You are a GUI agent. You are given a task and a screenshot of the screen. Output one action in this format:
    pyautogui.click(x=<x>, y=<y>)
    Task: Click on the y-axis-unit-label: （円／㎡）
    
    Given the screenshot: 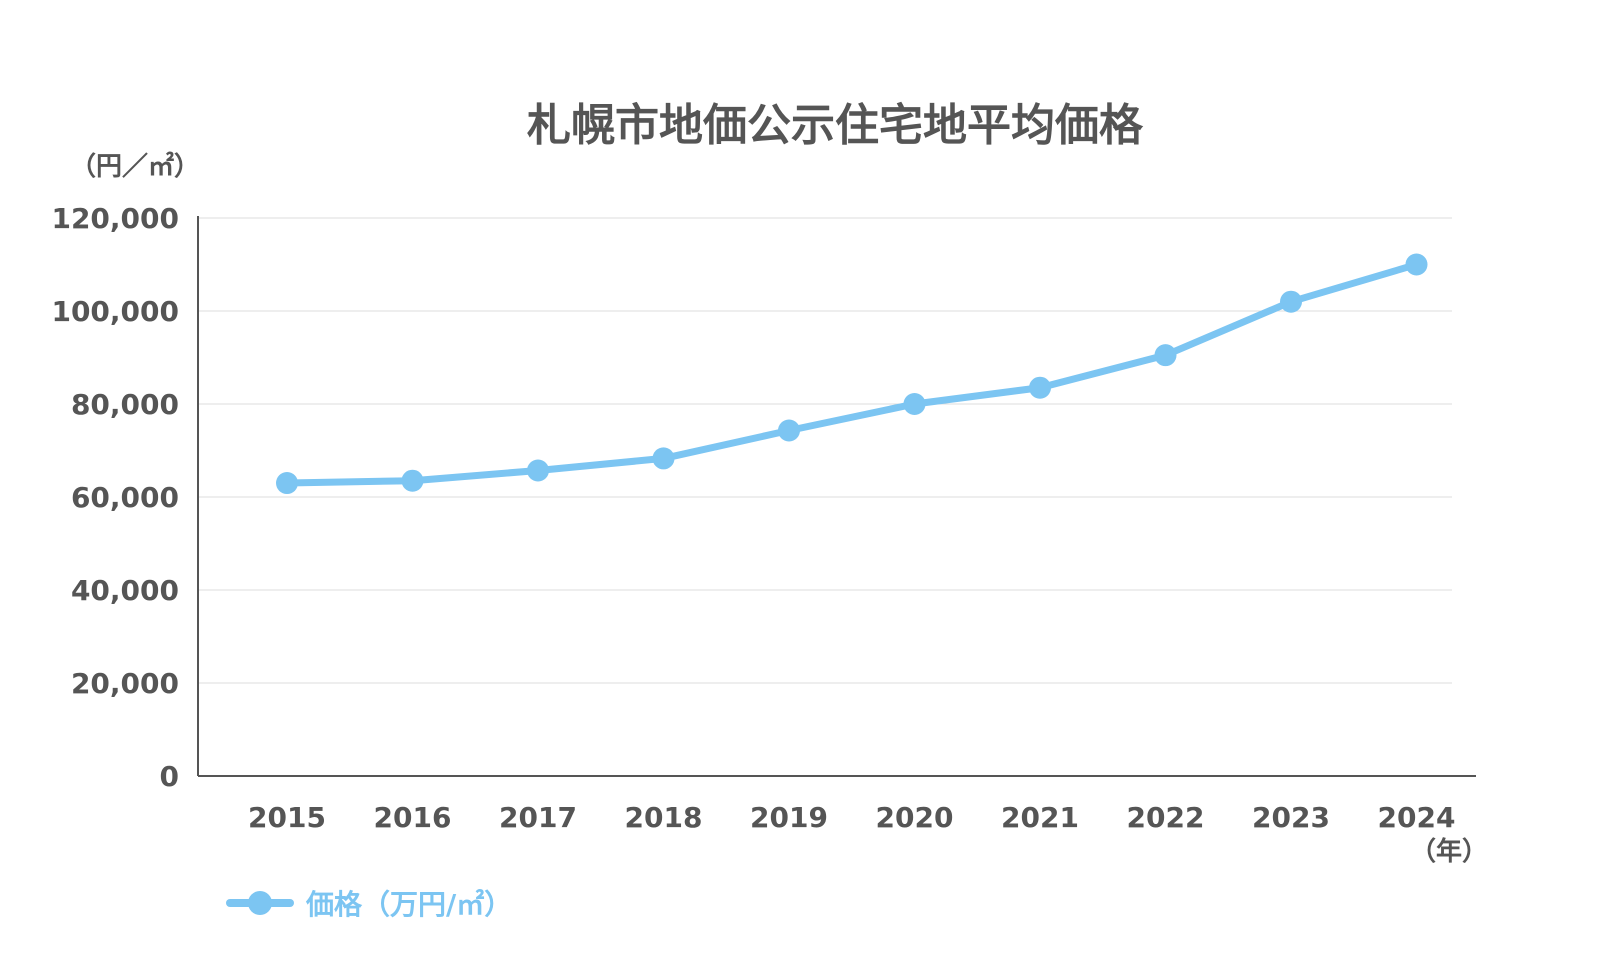 What is the action you would take?
    pyautogui.click(x=135, y=166)
    